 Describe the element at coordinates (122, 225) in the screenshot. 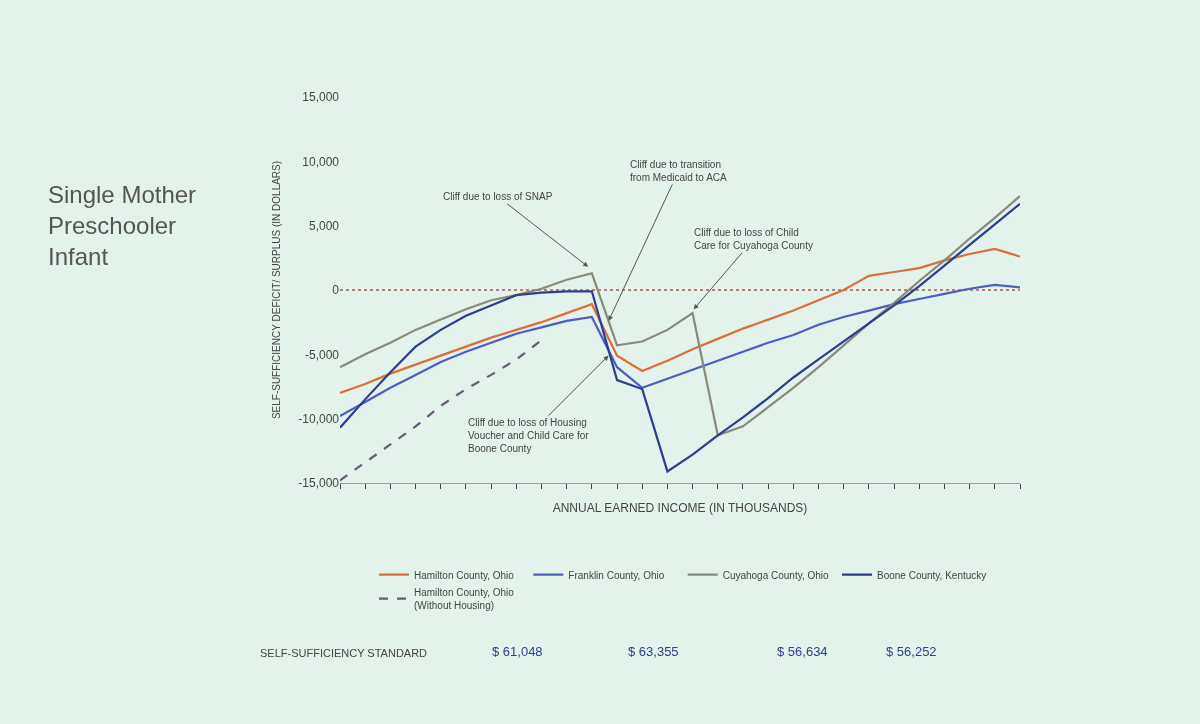

I see `text: Single Mother Preschooler Infant` at that location.